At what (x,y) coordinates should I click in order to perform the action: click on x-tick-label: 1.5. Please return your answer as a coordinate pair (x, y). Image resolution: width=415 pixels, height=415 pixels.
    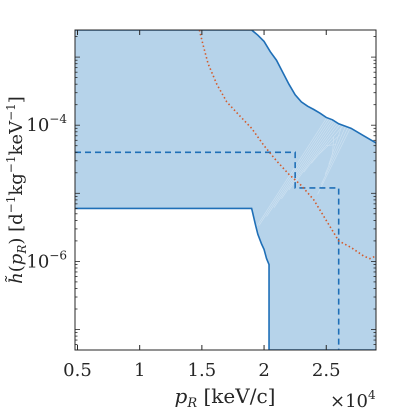
    Looking at the image, I should click on (202, 370).